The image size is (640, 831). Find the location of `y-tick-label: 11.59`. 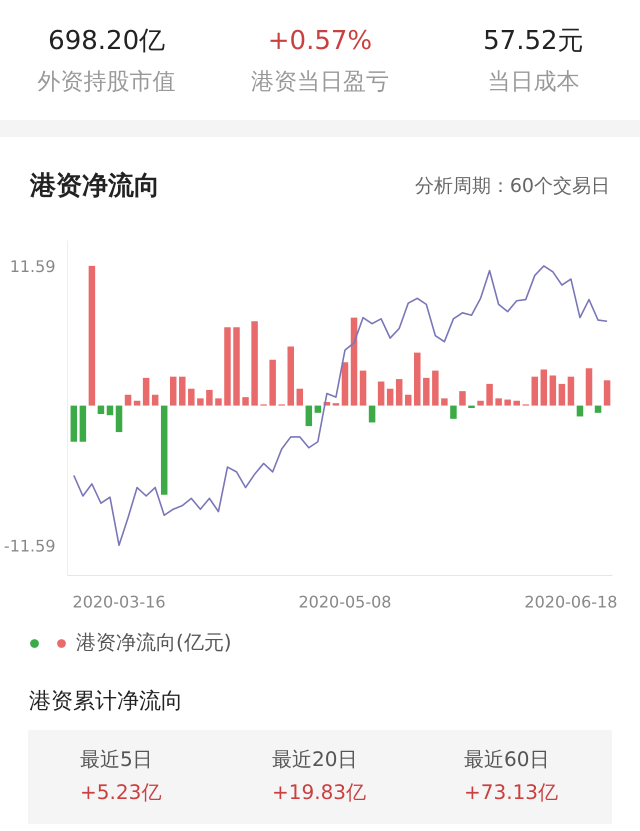

y-tick-label: 11.59 is located at coordinates (33, 266).